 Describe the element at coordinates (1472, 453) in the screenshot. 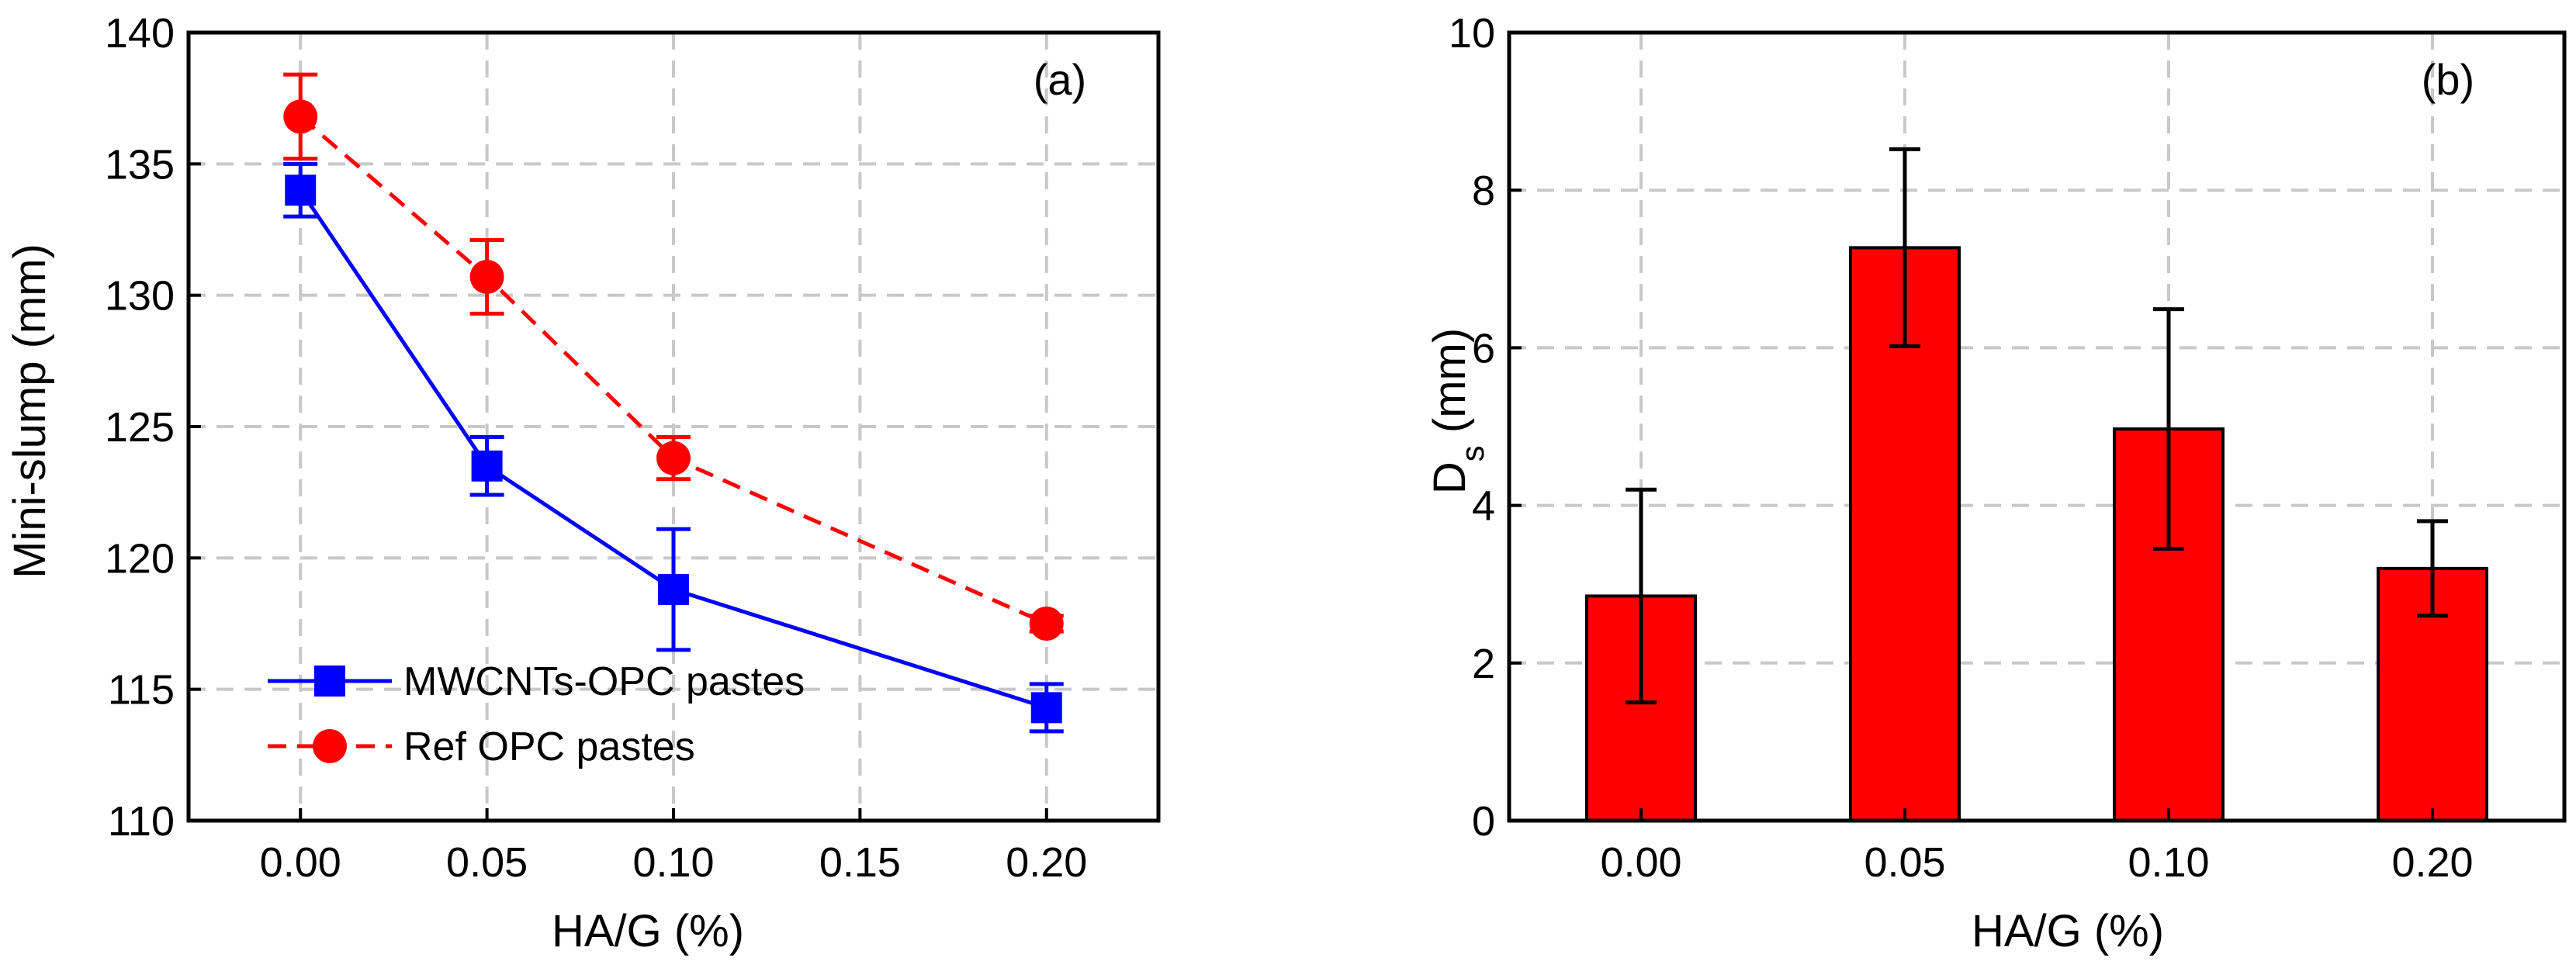

I see `panel-b-y-axis-title-sub: s` at that location.